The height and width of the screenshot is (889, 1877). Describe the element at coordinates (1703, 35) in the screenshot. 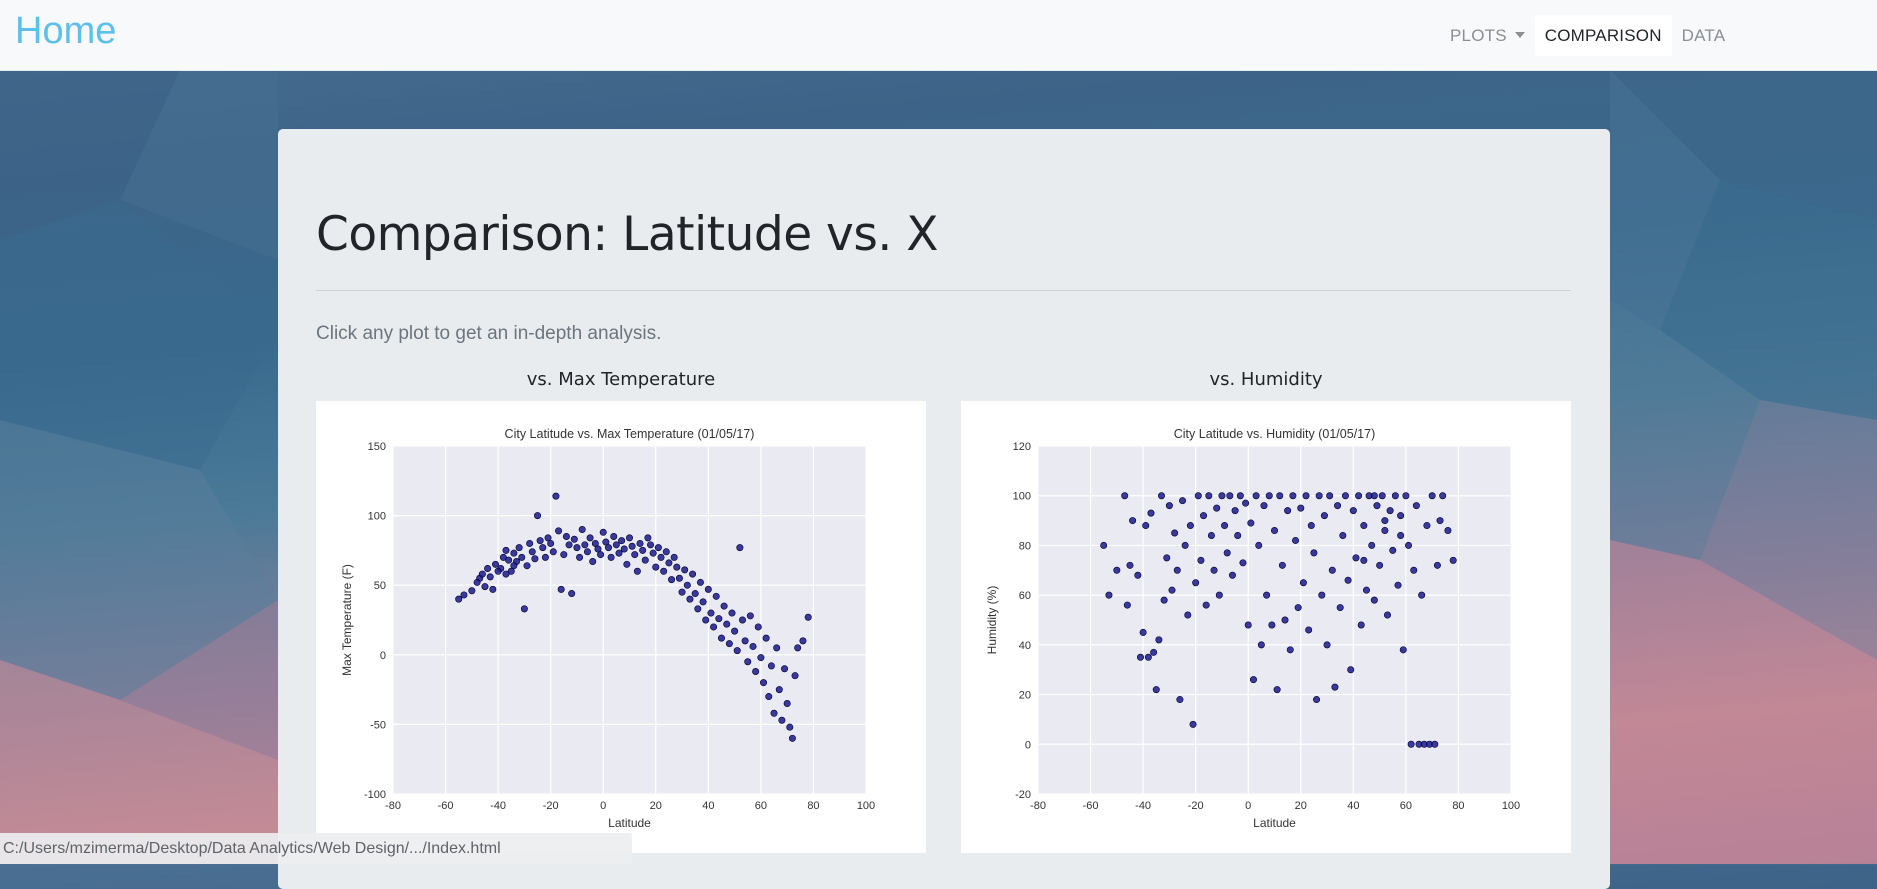

I see `nav-data: DATA` at that location.